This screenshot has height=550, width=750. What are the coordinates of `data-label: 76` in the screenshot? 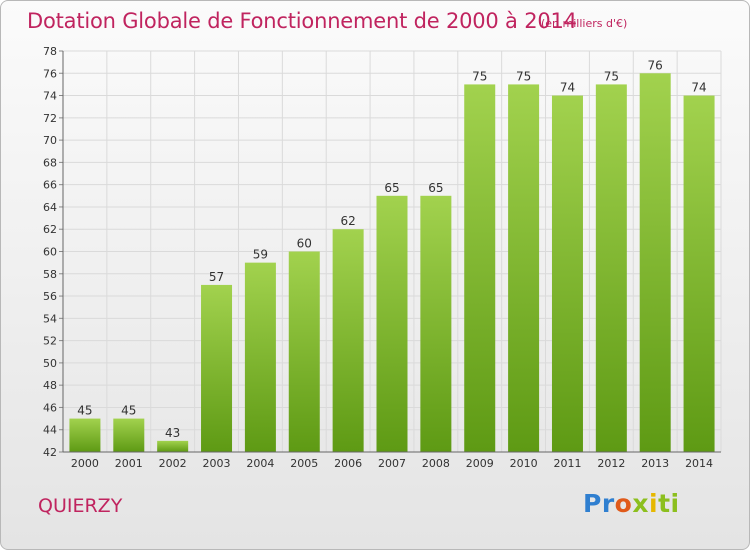 It's located at (655, 65).